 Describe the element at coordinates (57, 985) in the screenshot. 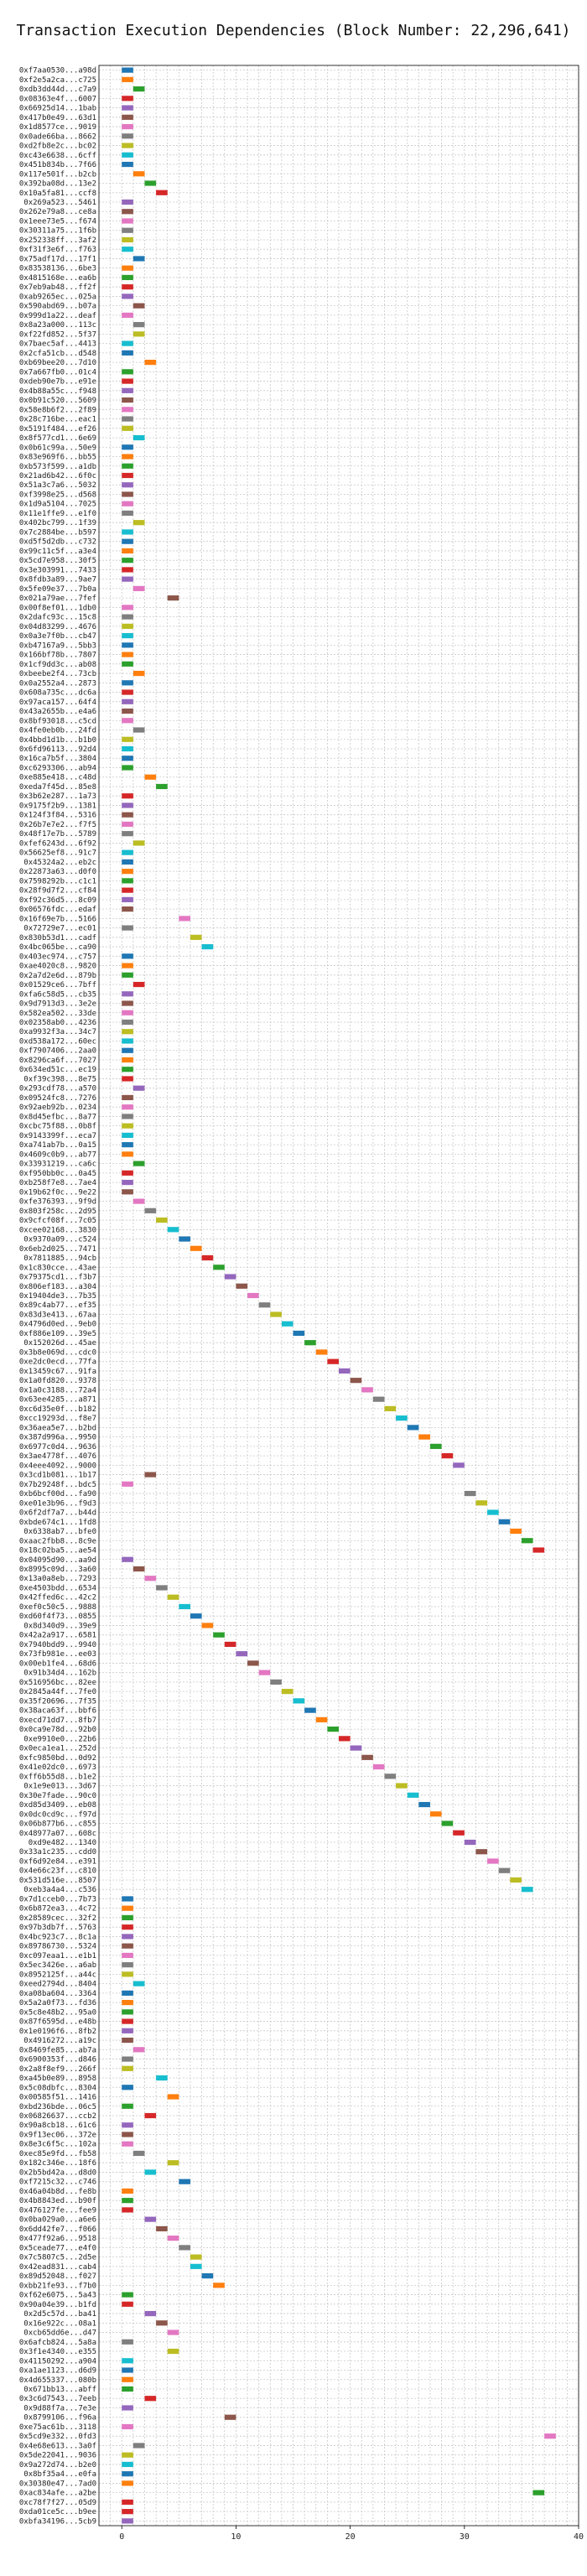

I see `transaction-label: 0x01529ce6...7bff` at that location.